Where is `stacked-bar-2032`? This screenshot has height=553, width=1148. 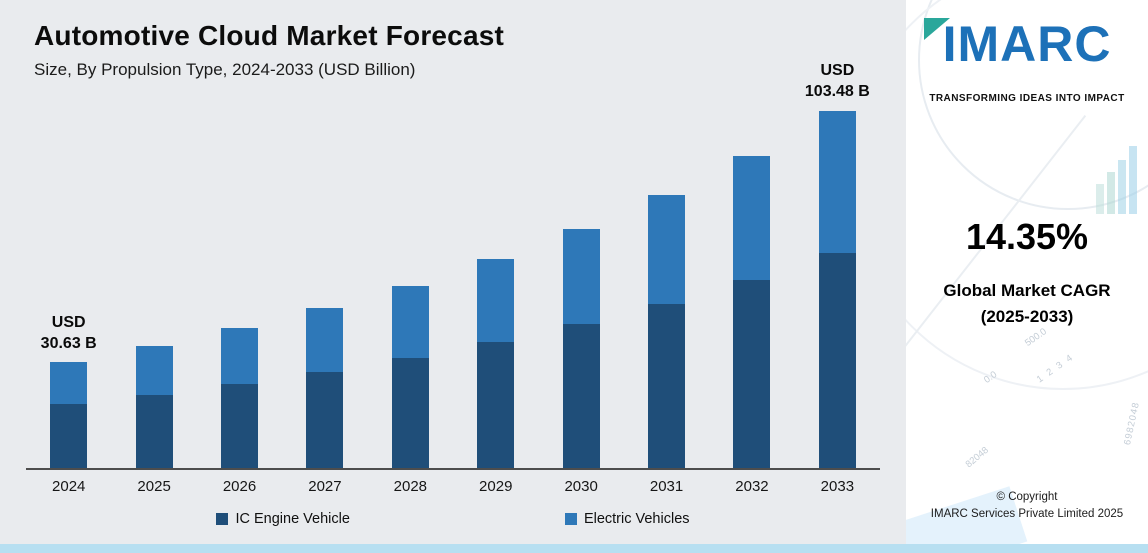
stacked-bar-2032 is located at coordinates (752, 311).